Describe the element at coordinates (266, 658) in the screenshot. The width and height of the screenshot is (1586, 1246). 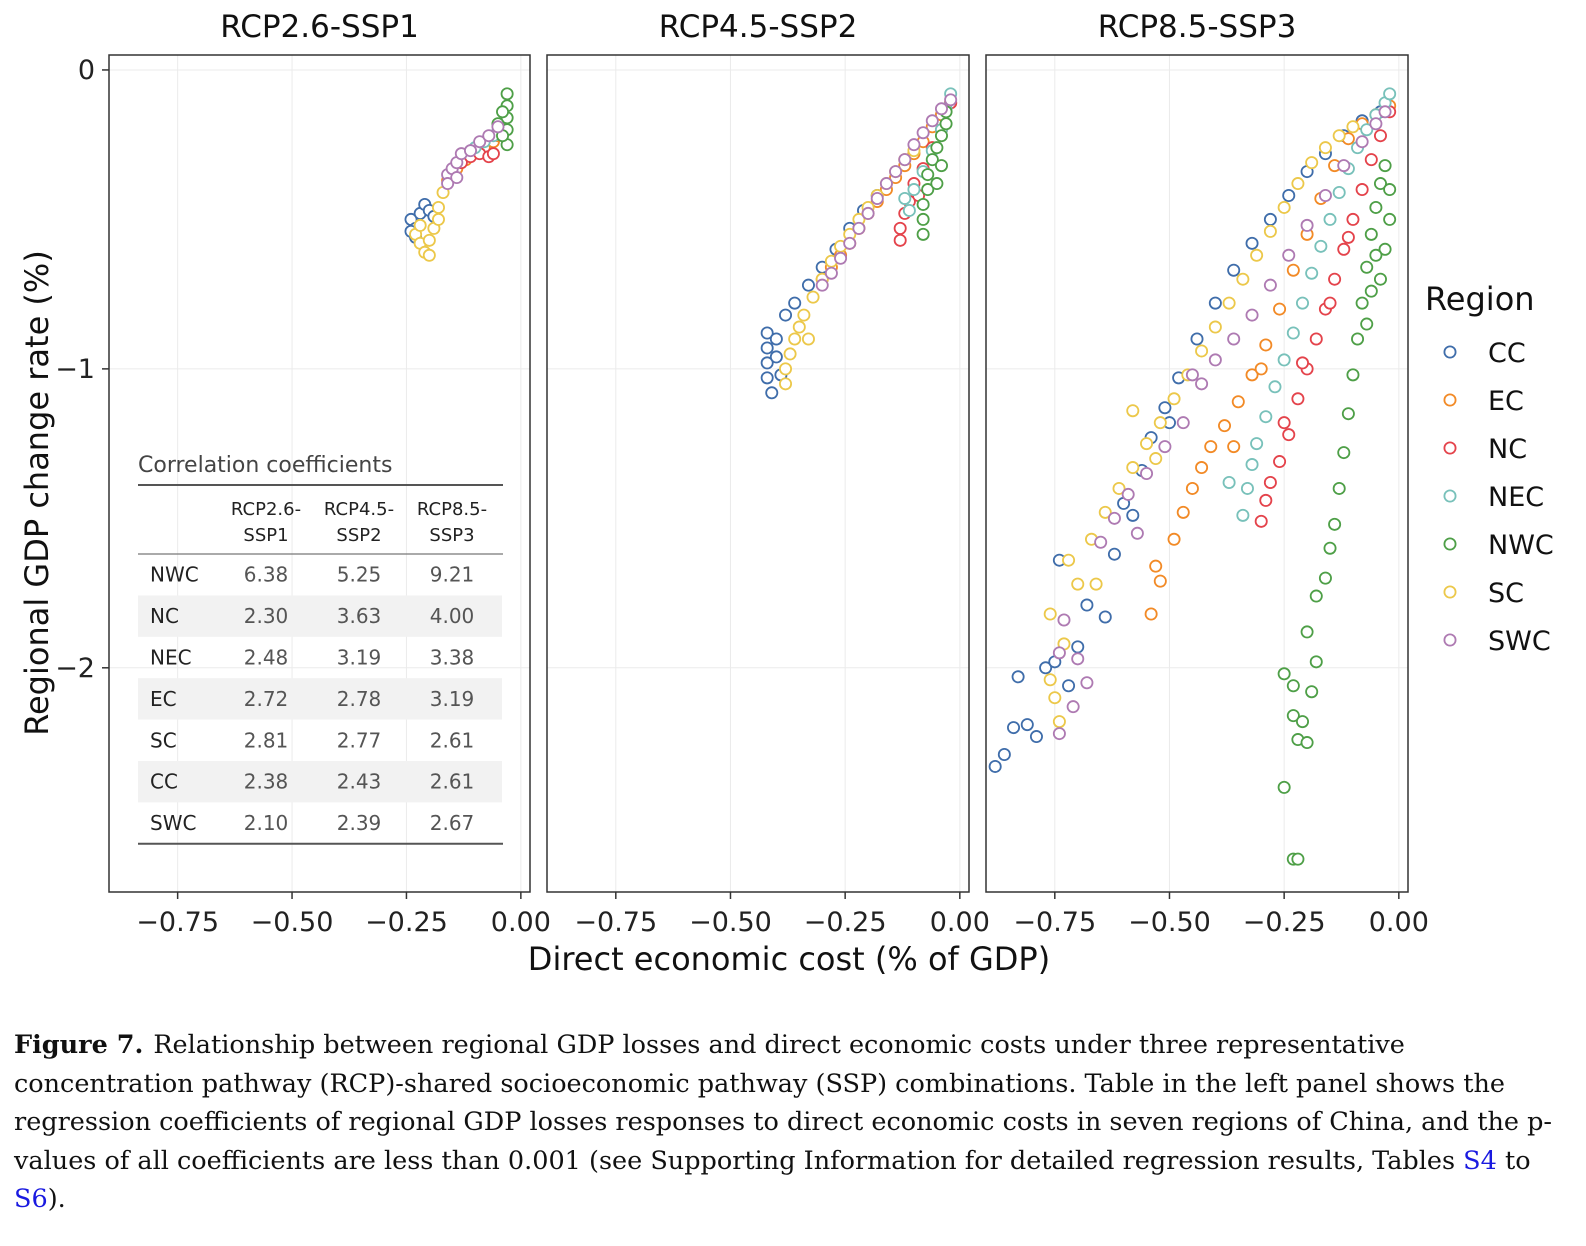
I see `table-cell: 2.48` at that location.